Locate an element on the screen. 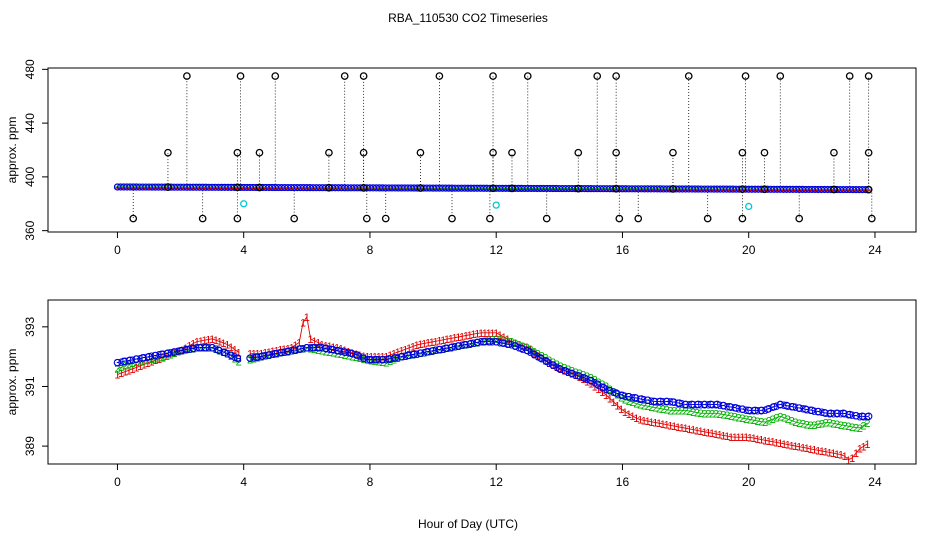 This screenshot has width=936, height=540. top-x-tick-label: 20 is located at coordinates (749, 250).